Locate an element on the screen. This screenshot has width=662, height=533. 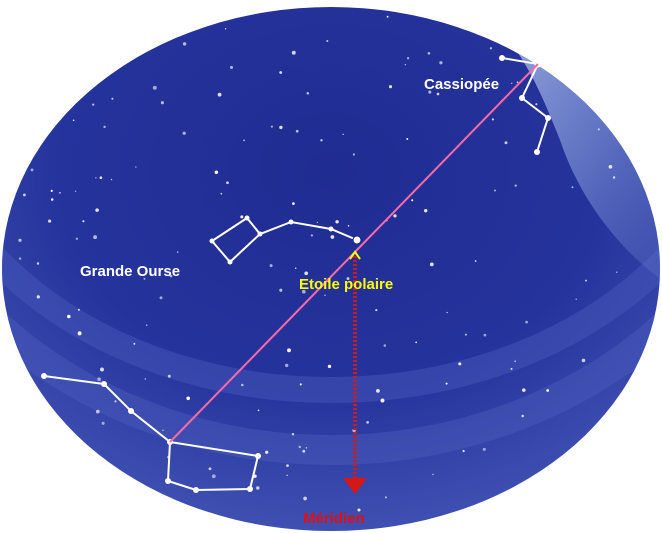
label-cassiopee: Cassiopée is located at coordinates (461, 84).